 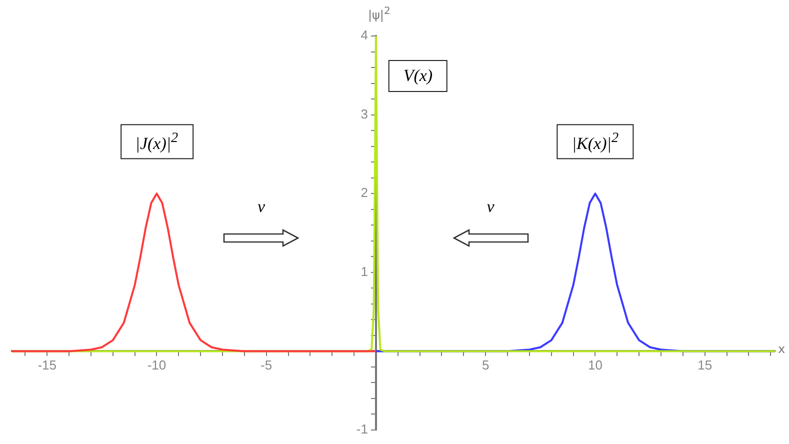 I want to click on x-tick-label: 10, so click(x=595, y=365).